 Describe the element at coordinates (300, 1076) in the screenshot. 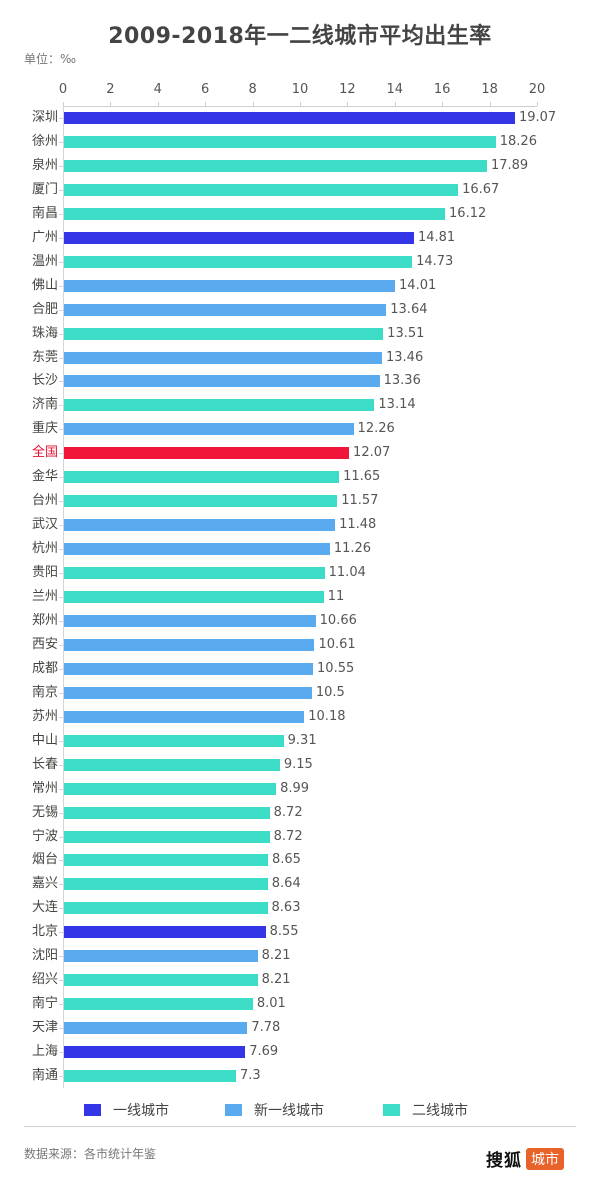

I see `bar-row: 南通 7.3` at that location.